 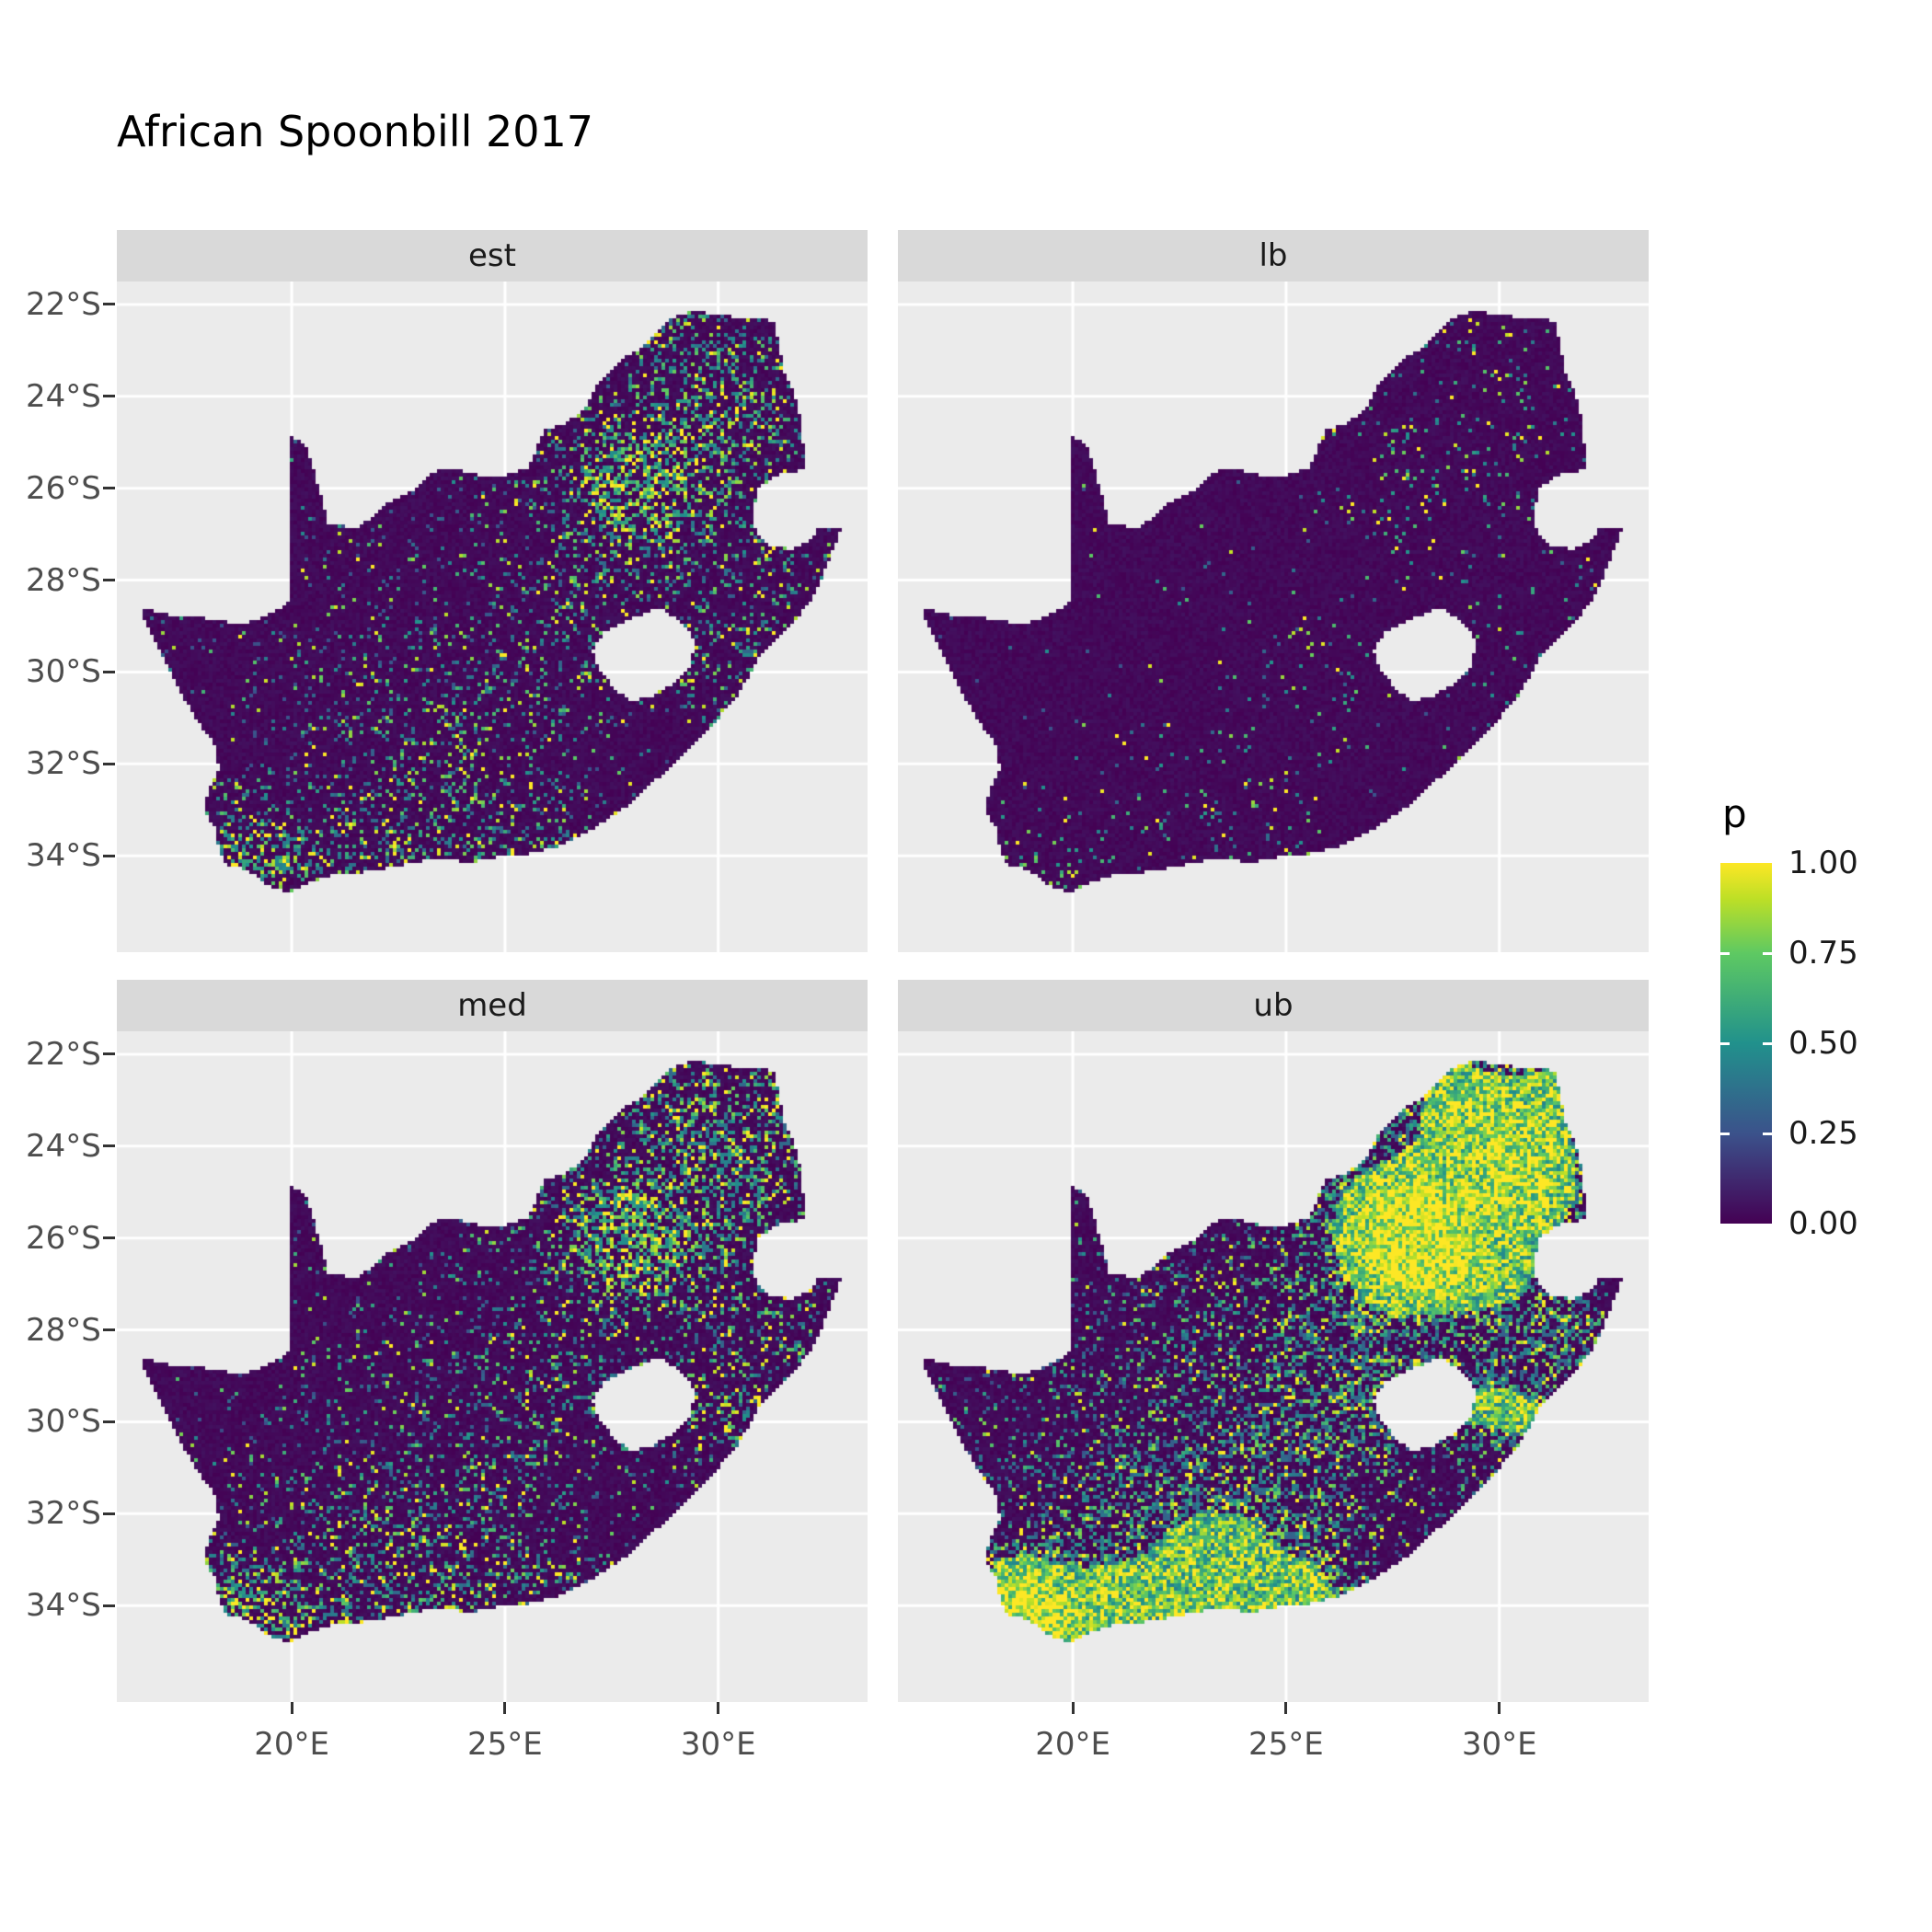 What do you see at coordinates (1273, 1366) in the screenshot?
I see `facet-panel-ub` at bounding box center [1273, 1366].